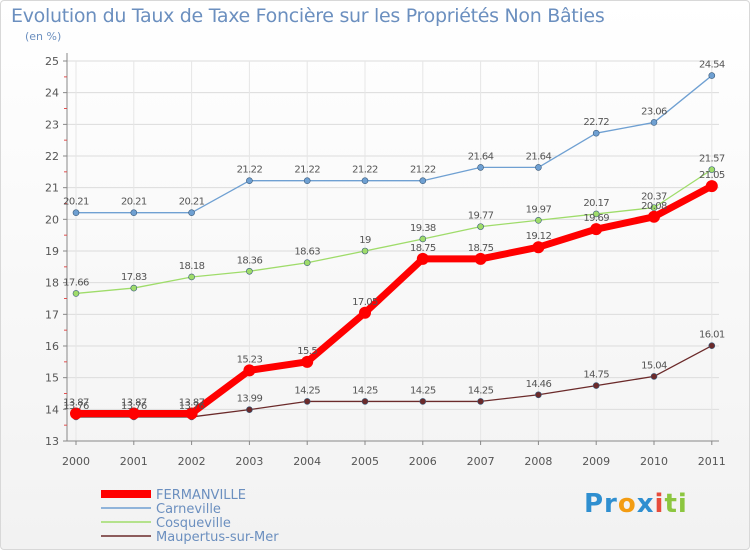 Image resolution: width=750 pixels, height=550 pixels. What do you see at coordinates (250, 359) in the screenshot?
I see `data-label: 15.23` at bounding box center [250, 359].